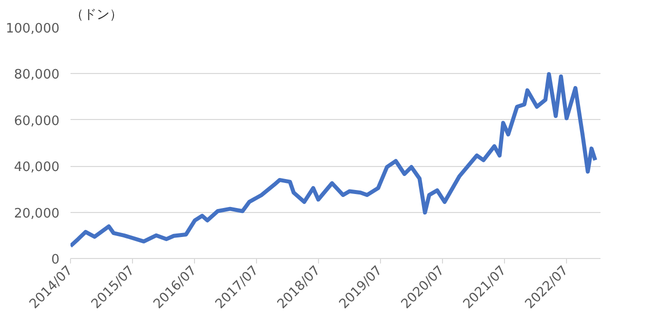 Image resolution: width=660 pixels, height=335 pixels. What do you see at coordinates (37, 75) in the screenshot?
I see `y-tick-label: 80,000` at bounding box center [37, 75].